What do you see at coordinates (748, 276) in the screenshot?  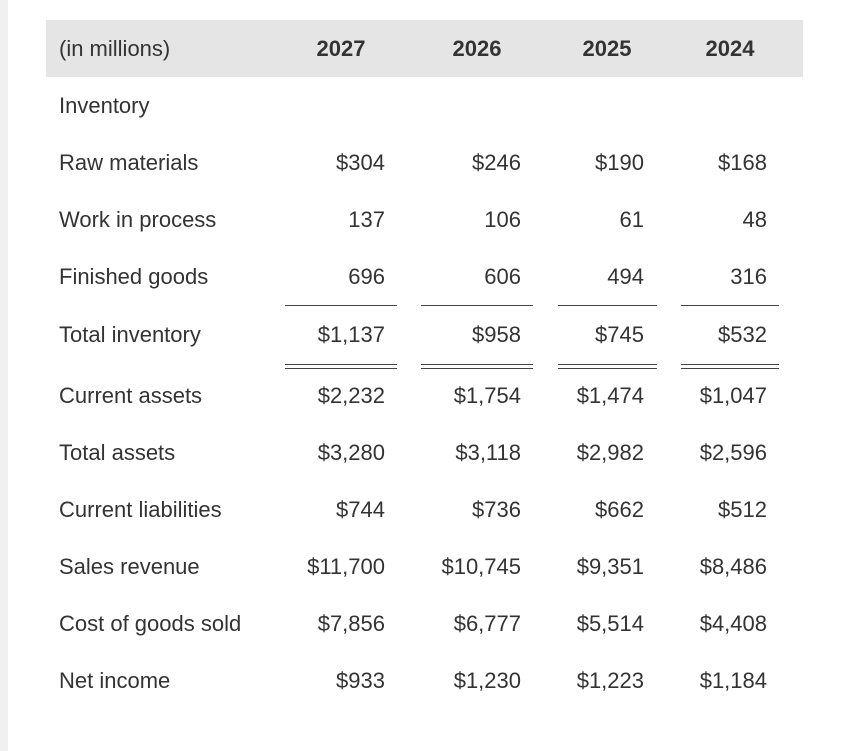 I see `value-cell: 316` at bounding box center [748, 276].